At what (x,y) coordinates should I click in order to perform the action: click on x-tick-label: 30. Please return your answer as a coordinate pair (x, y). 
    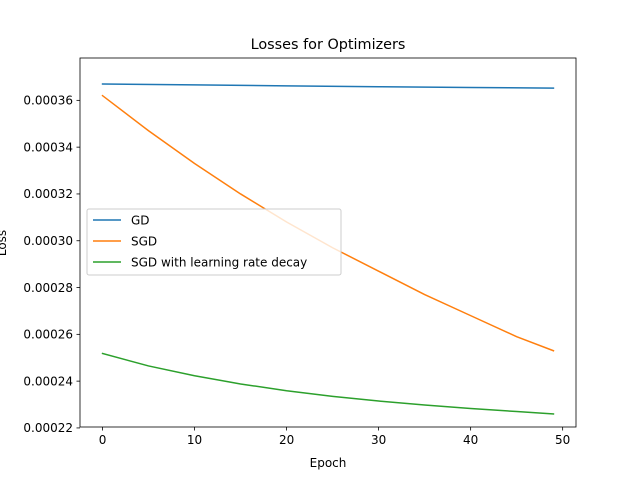
    Looking at the image, I should click on (378, 440).